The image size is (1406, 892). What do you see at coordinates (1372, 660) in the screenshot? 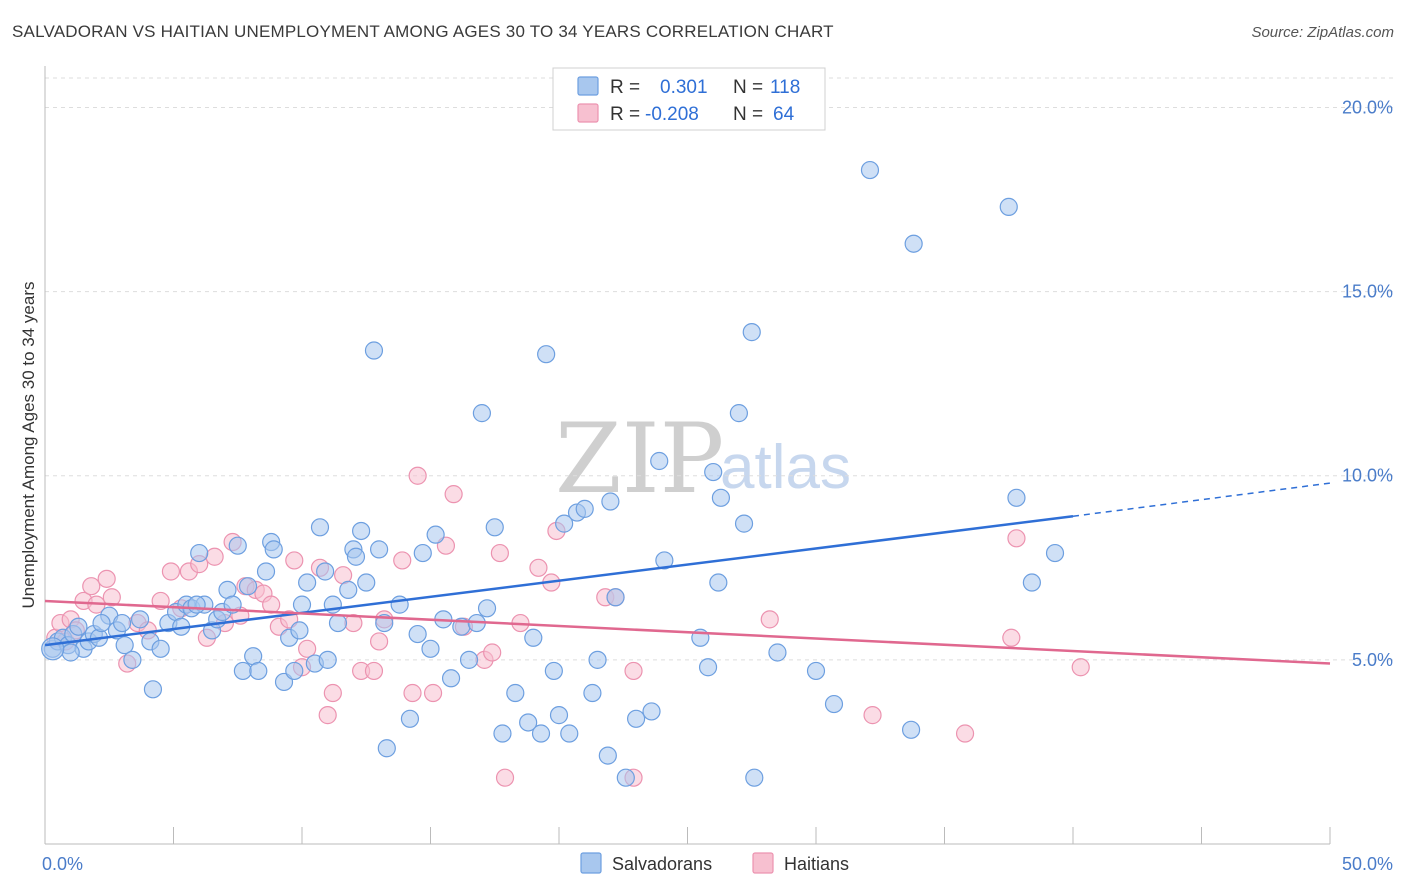
I see `y-tick-label: 5.0%` at bounding box center [1372, 660].